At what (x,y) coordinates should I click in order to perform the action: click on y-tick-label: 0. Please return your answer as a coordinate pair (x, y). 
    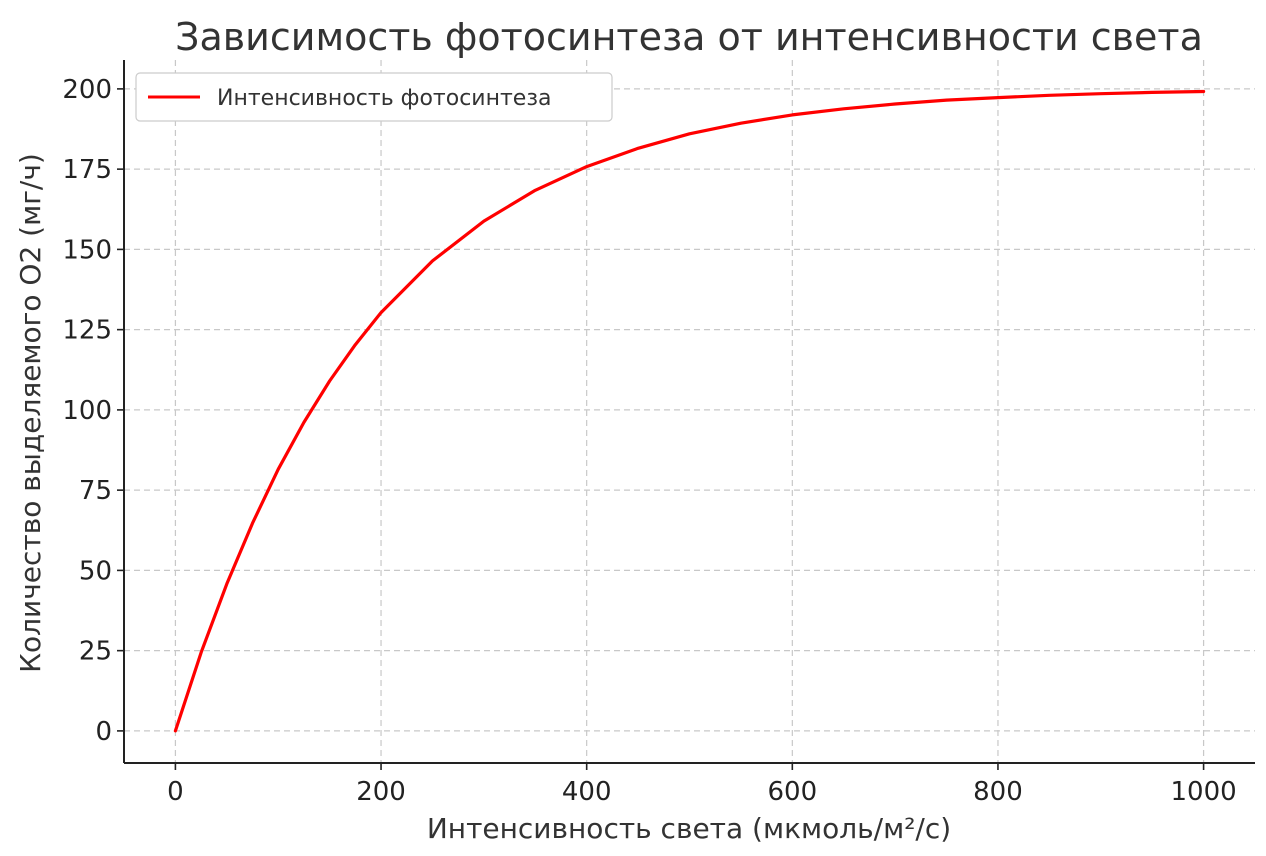
    Looking at the image, I should click on (103, 732).